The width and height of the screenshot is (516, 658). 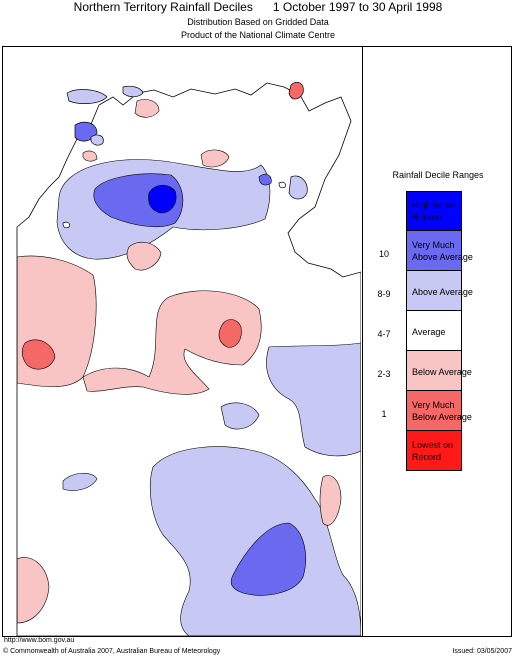 What do you see at coordinates (230, 333) in the screenshot?
I see `very-much-below-central` at bounding box center [230, 333].